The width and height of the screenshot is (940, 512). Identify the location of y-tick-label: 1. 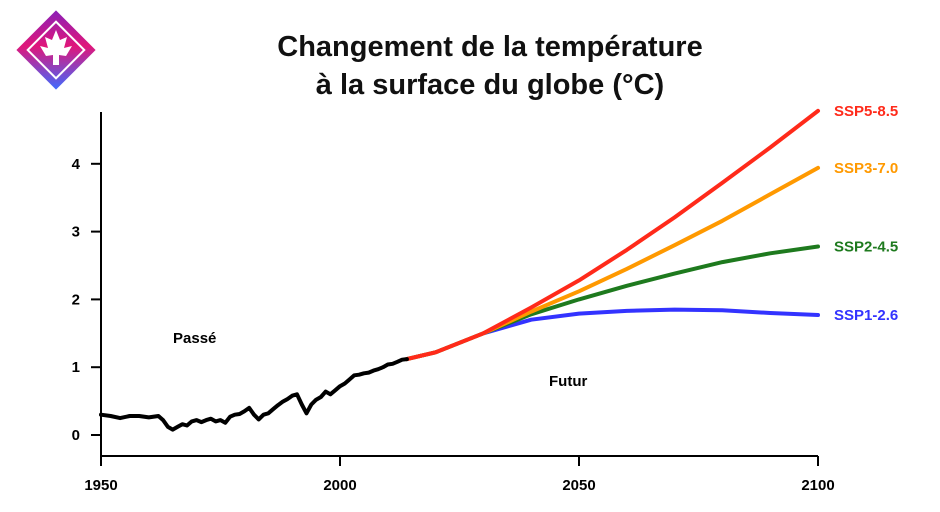
(76, 367).